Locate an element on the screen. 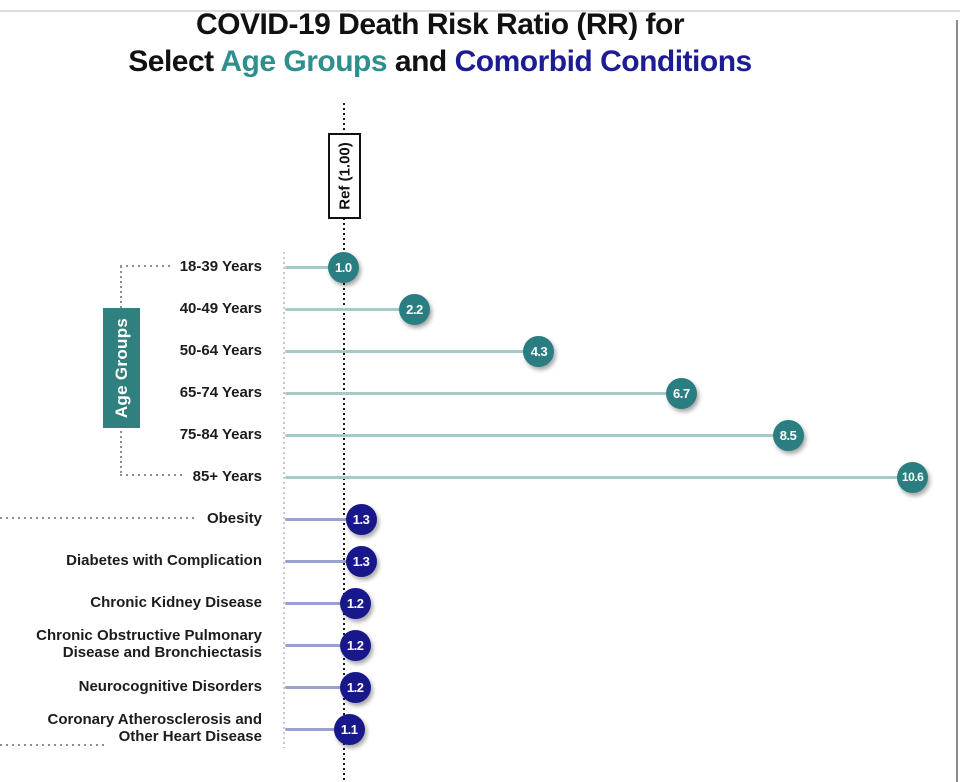 This screenshot has width=960, height=782. value-marker: 6.7 is located at coordinates (681, 393).